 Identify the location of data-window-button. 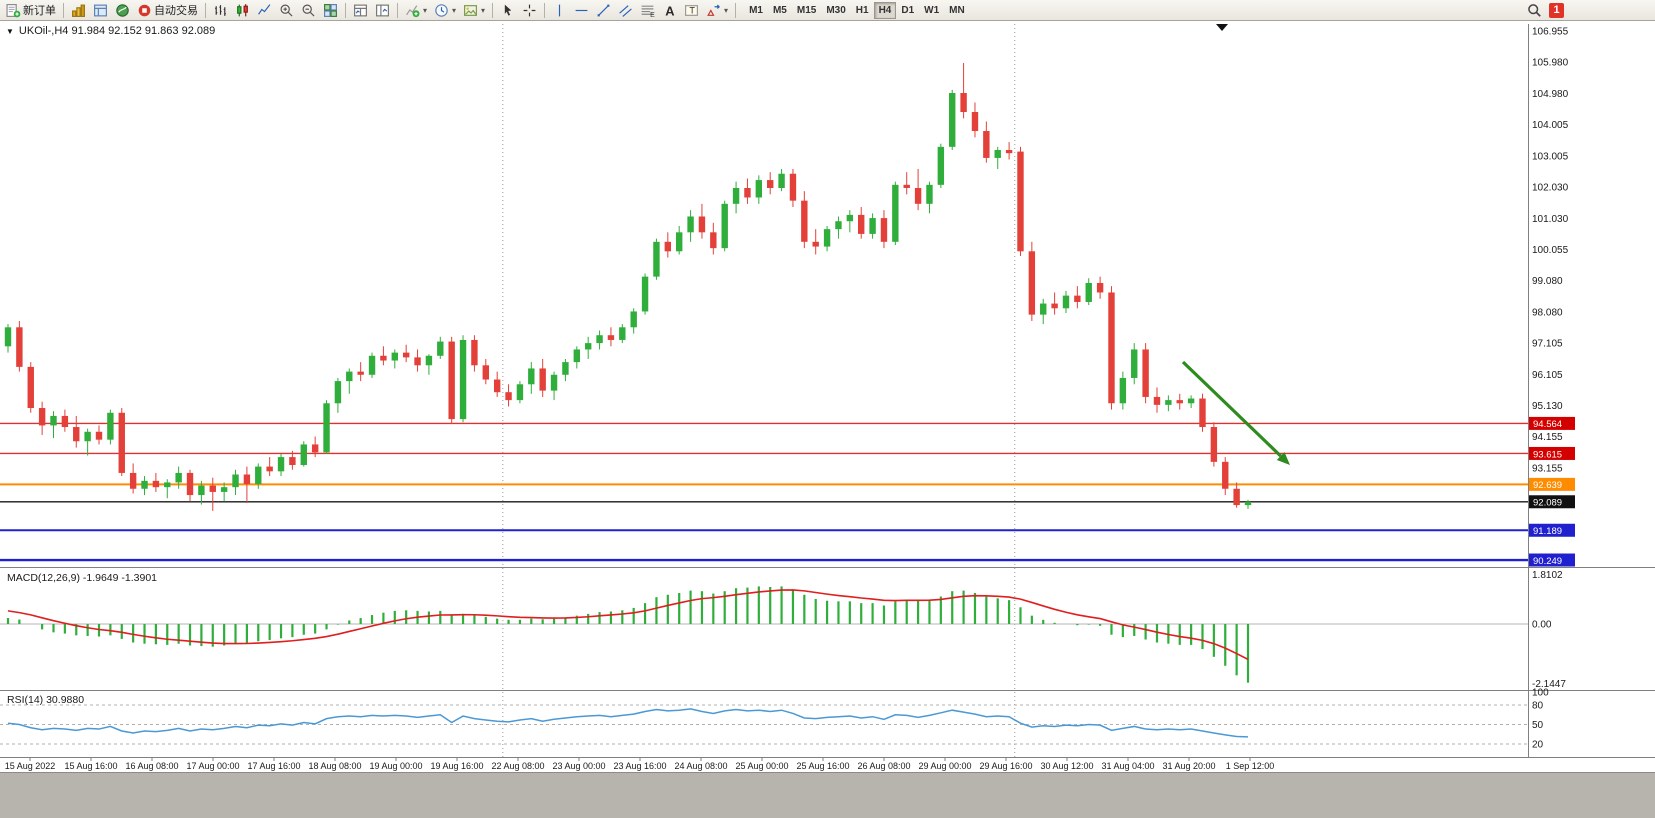
(100, 10).